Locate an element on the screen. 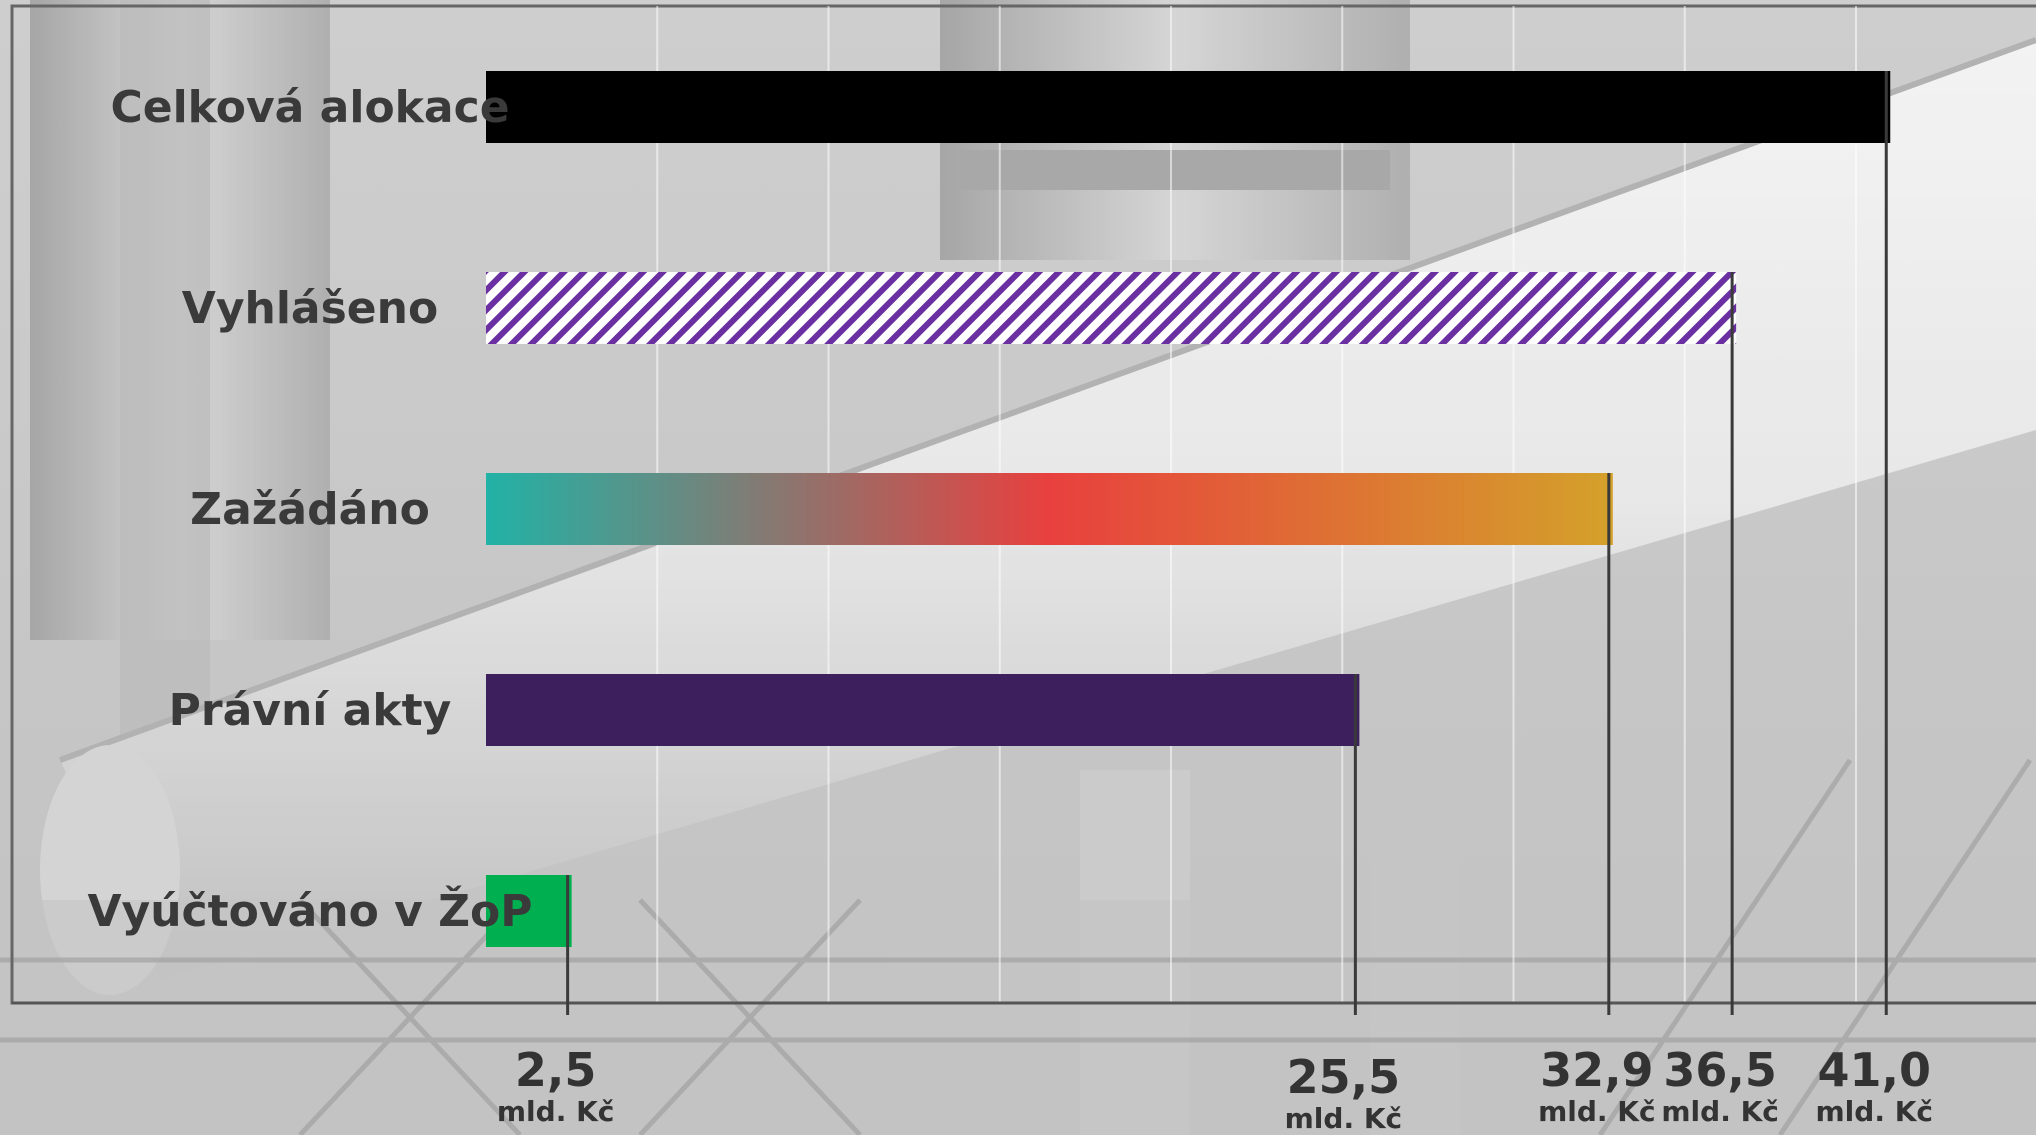 This screenshot has width=2036, height=1135. value-unit-2: mld. Kč is located at coordinates (1720, 1111).